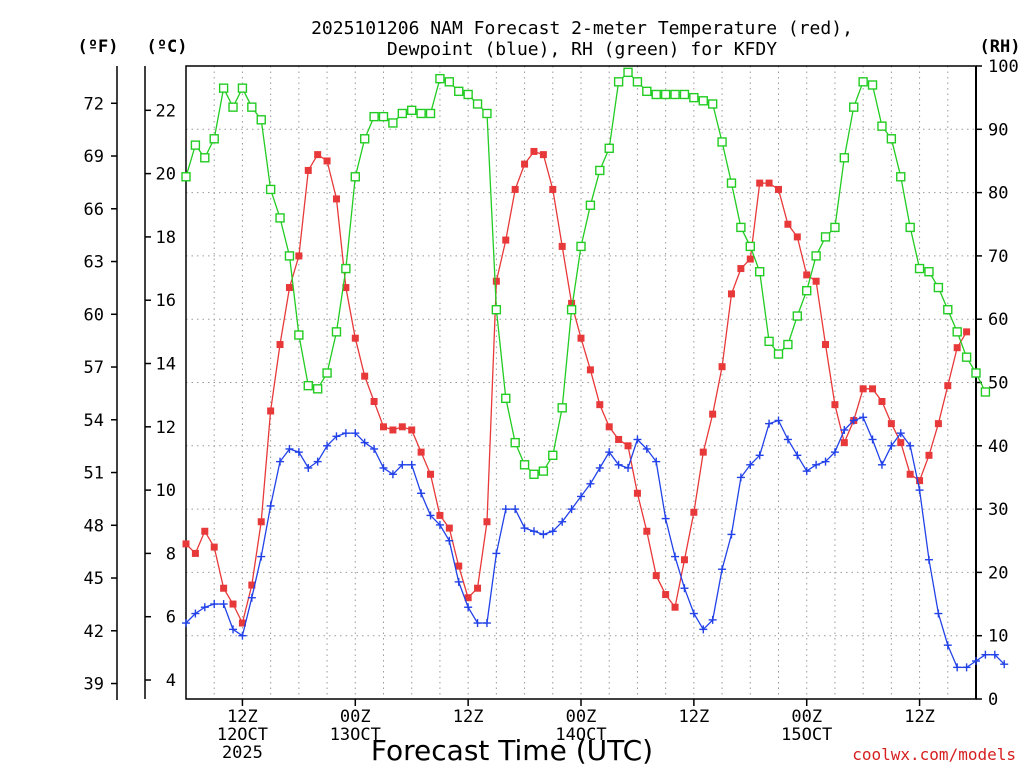 Image resolution: width=1024 pixels, height=768 pixels. I want to click on x-axis-label: Forecast Time (UTC), so click(512, 750).